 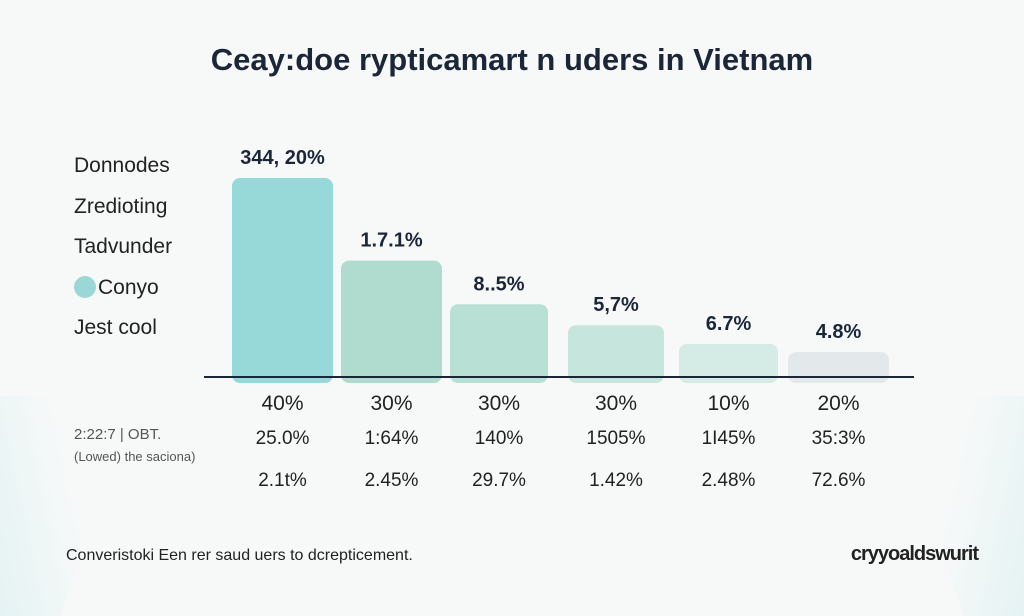 What do you see at coordinates (135, 456) in the screenshot?
I see `row-note: (Lowed) the saciona)` at bounding box center [135, 456].